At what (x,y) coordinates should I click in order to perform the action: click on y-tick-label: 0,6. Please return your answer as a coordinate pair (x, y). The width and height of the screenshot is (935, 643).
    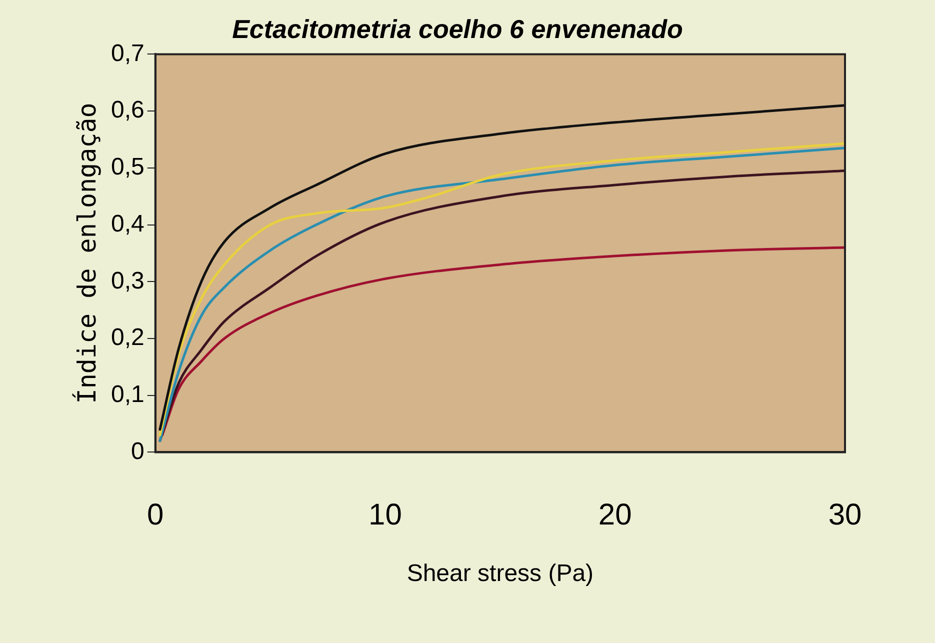
    Looking at the image, I should click on (127, 110).